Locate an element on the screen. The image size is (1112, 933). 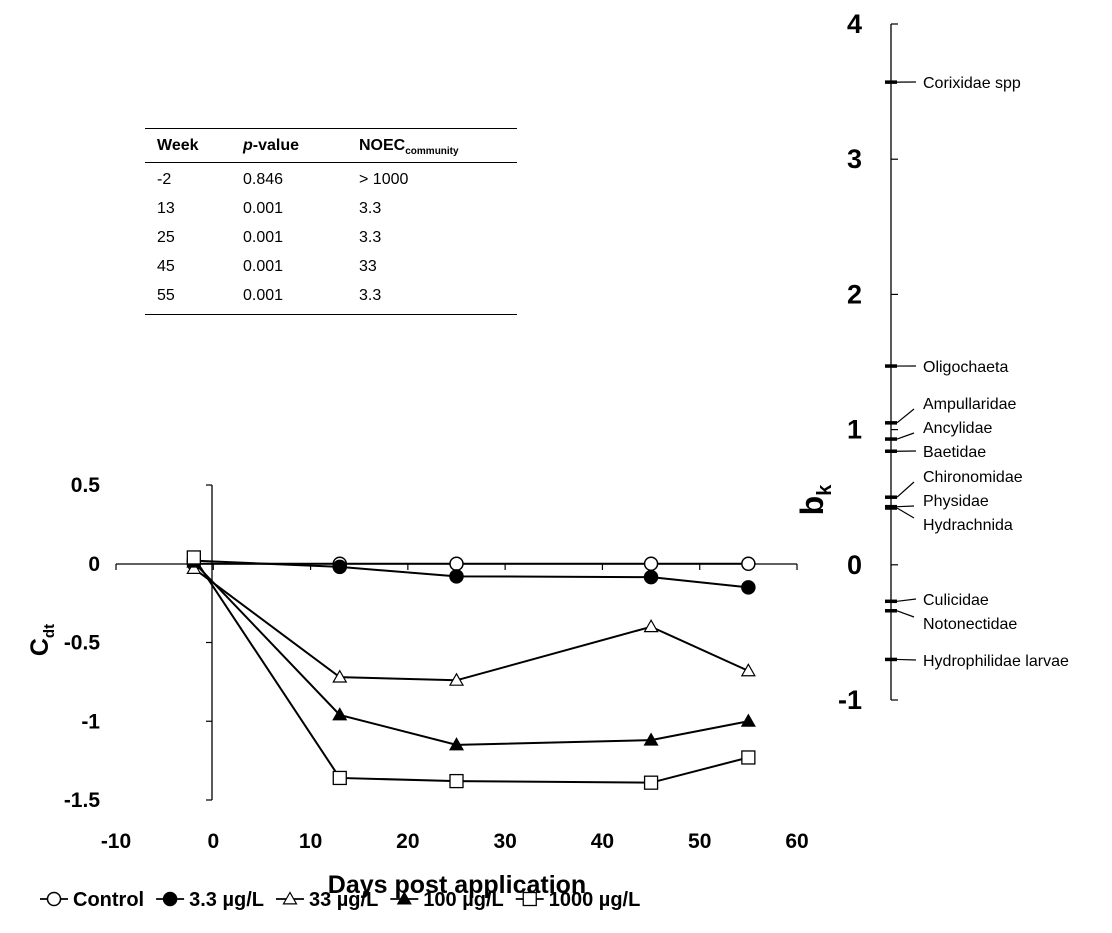
header-p-rest: -value is located at coordinates (276, 145).